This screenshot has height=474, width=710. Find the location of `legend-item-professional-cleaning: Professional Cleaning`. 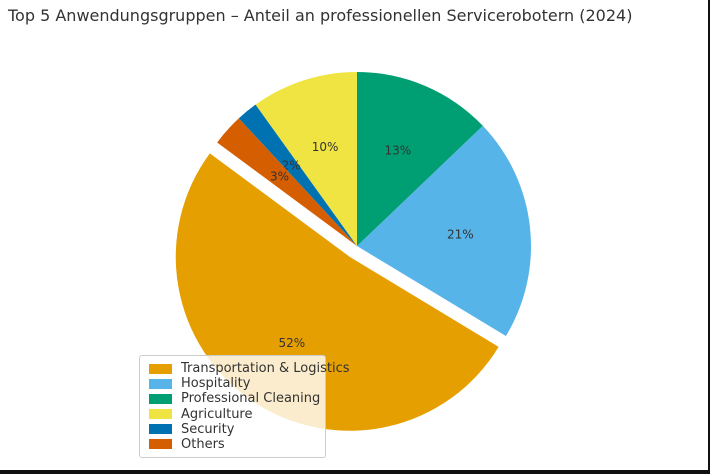

legend-item-professional-cleaning: Professional Cleaning is located at coordinates (234, 398).